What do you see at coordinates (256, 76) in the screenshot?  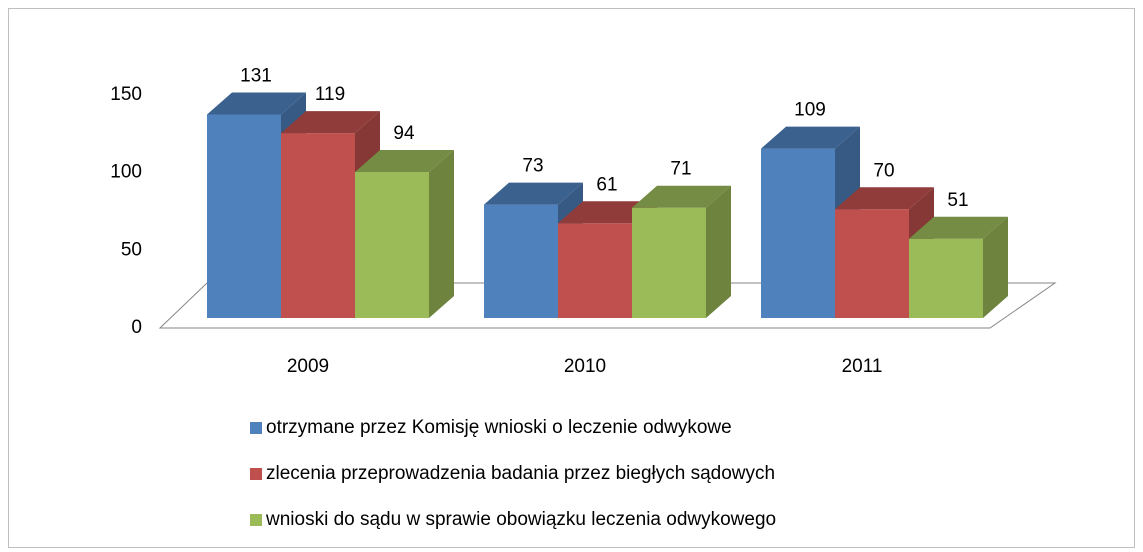 I see `data-label: 131` at bounding box center [256, 76].